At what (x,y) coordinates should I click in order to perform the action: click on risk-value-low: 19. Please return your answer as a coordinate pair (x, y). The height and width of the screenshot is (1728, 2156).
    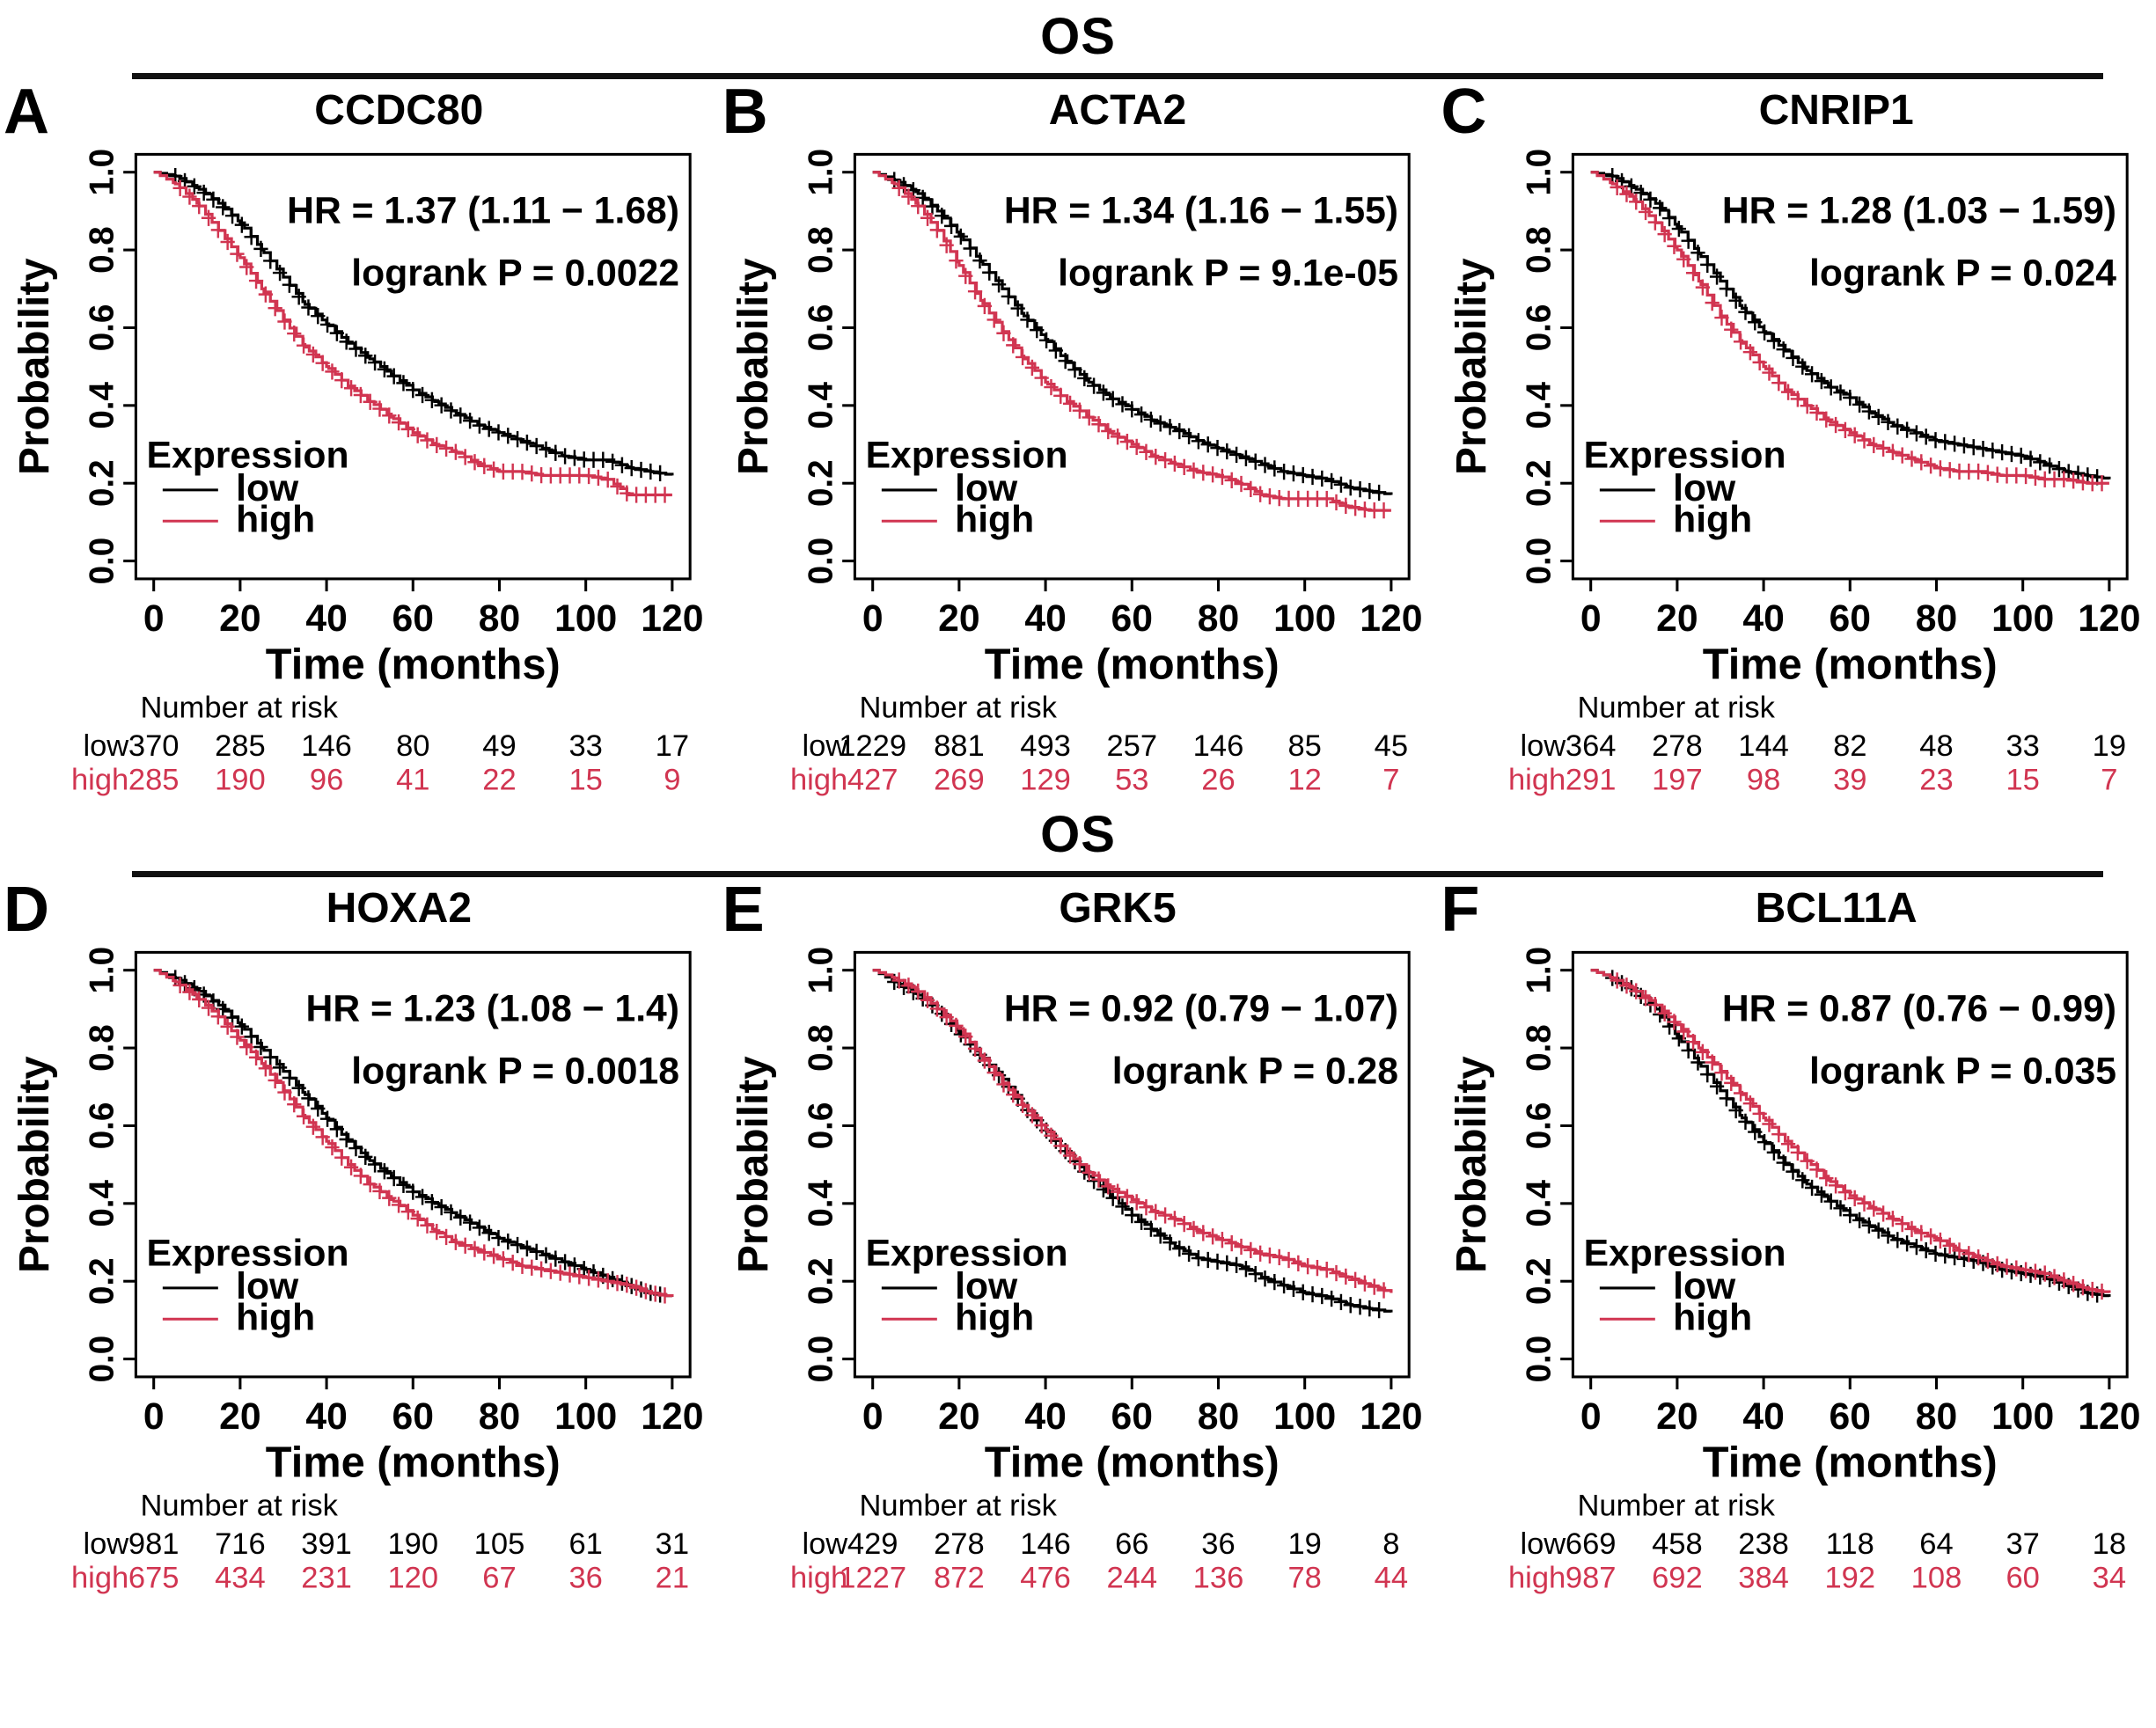
    Looking at the image, I should click on (1304, 1544).